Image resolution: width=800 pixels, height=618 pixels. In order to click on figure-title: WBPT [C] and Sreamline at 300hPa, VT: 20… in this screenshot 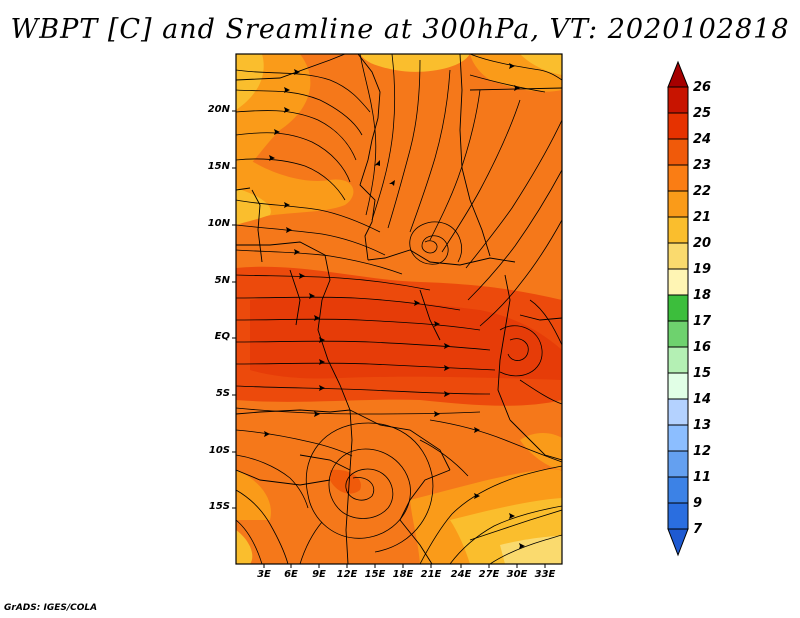, I will do `click(400, 29)`.